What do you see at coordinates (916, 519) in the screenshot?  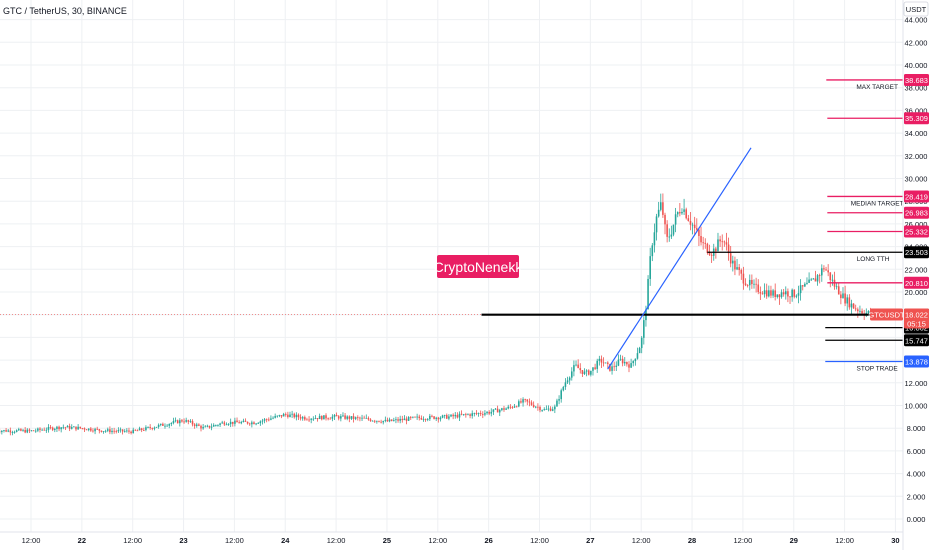 I see `y-tick-label: 0.000` at bounding box center [916, 519].